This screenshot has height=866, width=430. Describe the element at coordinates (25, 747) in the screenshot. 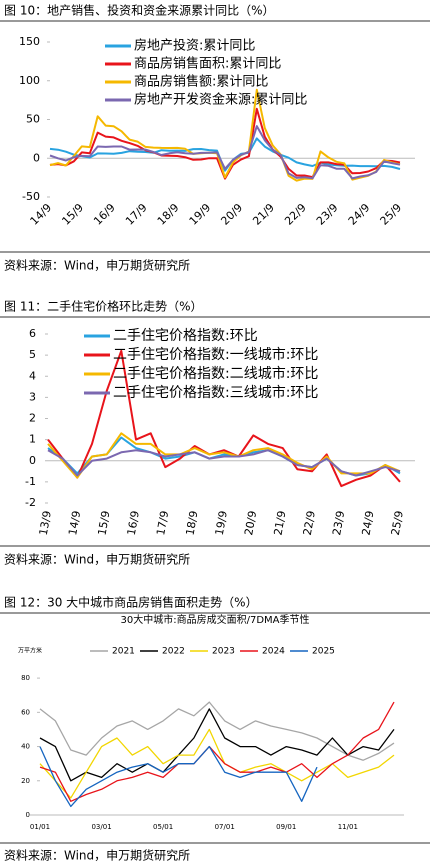

I see `y-tick-label: 40` at that location.